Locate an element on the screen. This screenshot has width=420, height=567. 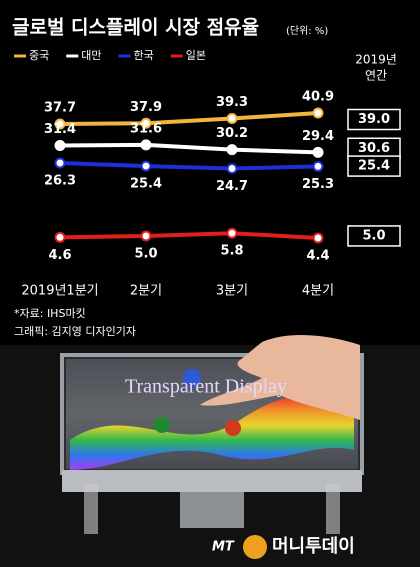
source: *자료: IHS마킷 is located at coordinates (50, 313).